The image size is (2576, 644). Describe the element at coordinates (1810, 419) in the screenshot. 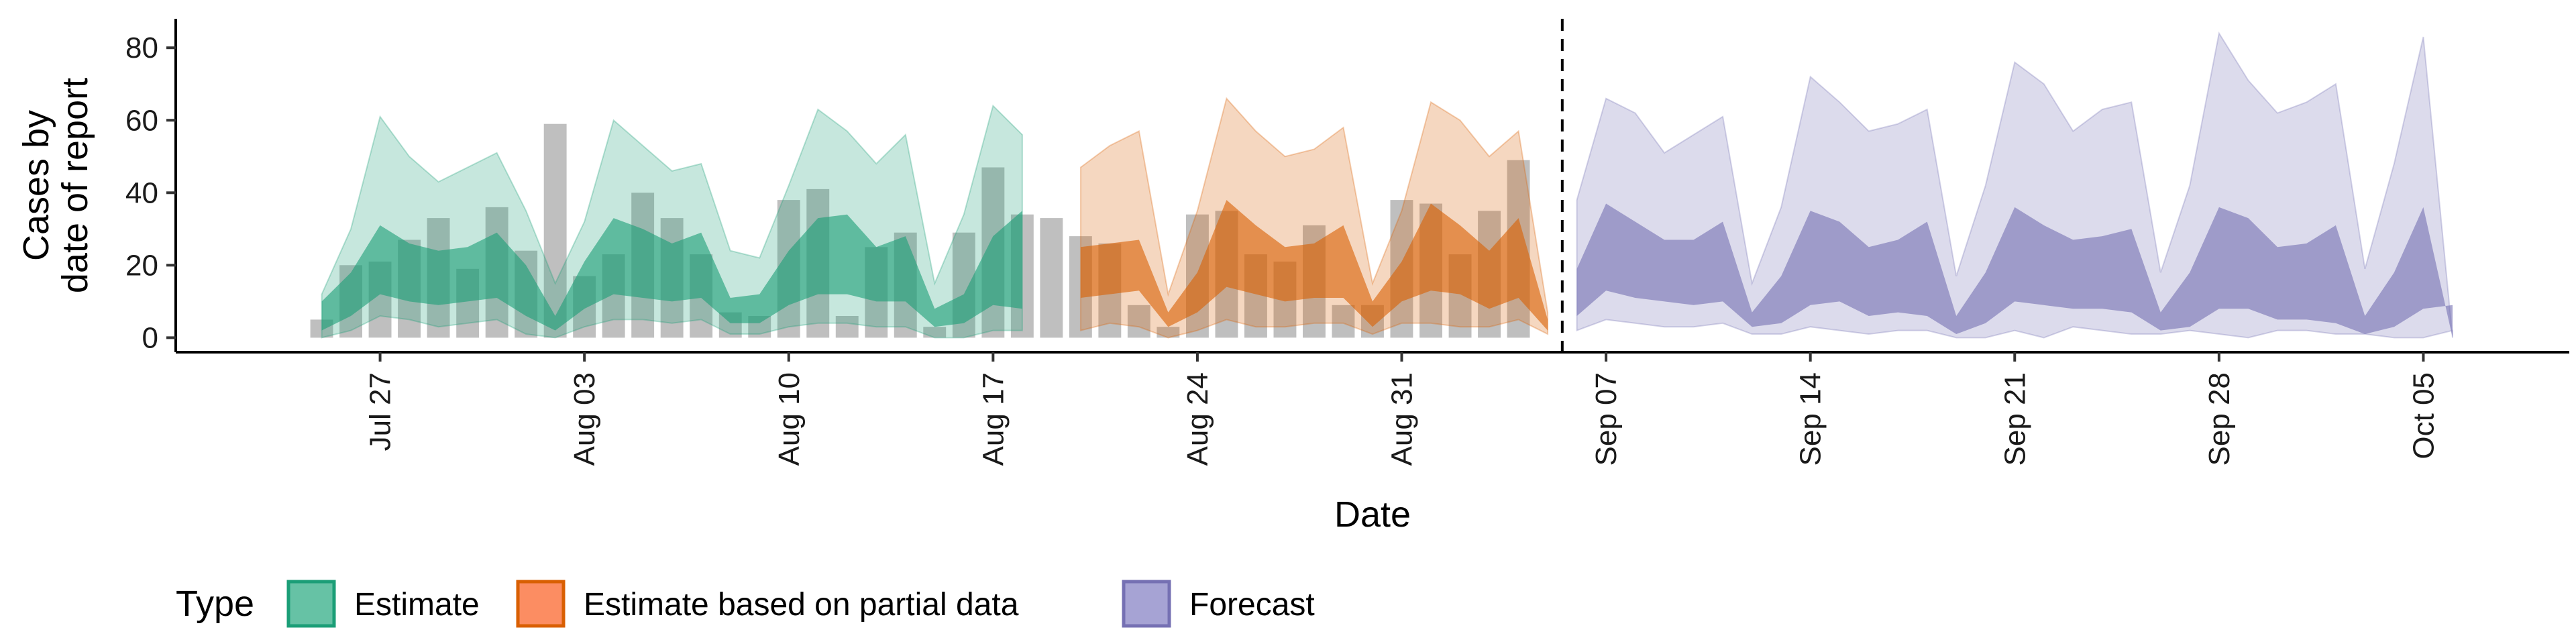

I see `x-tick-label: Sep 14` at that location.